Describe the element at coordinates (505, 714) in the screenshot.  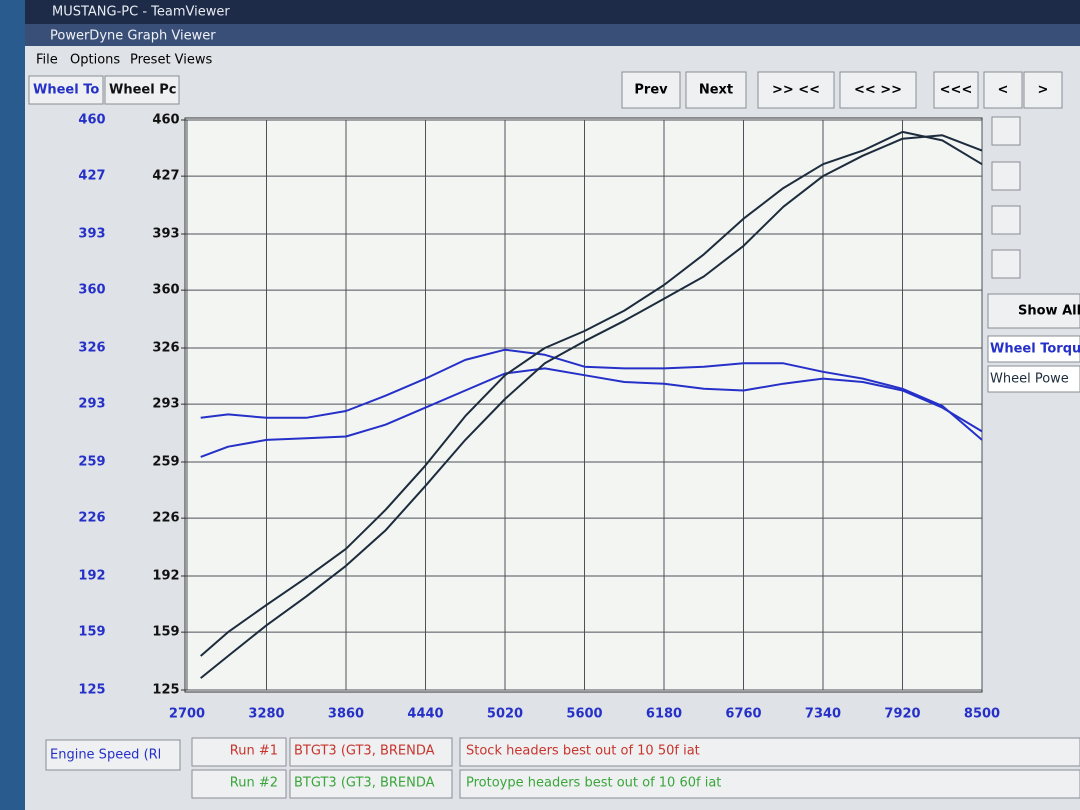
I see `x-tick-label: 5020` at that location.